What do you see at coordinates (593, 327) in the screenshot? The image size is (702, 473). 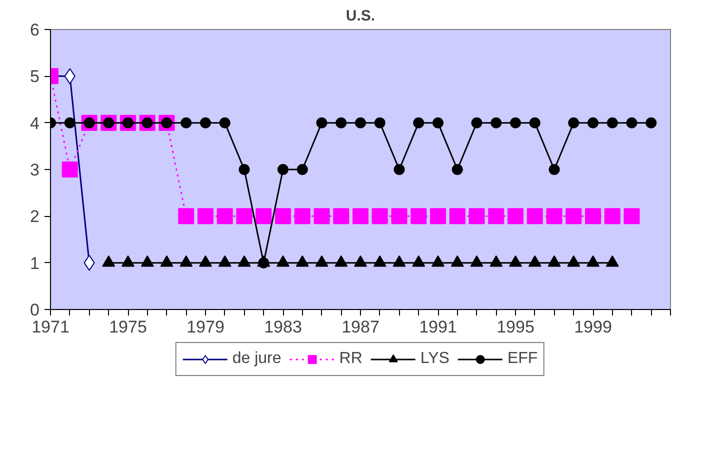 I see `x-tick-label: 1999` at bounding box center [593, 327].